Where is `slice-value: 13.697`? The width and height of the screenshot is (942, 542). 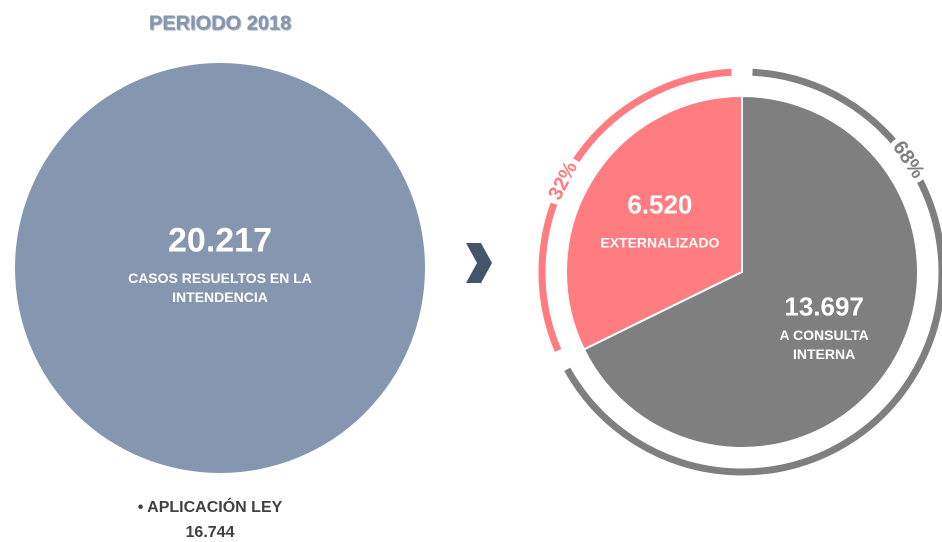 slice-value: 13.697 is located at coordinates (824, 306).